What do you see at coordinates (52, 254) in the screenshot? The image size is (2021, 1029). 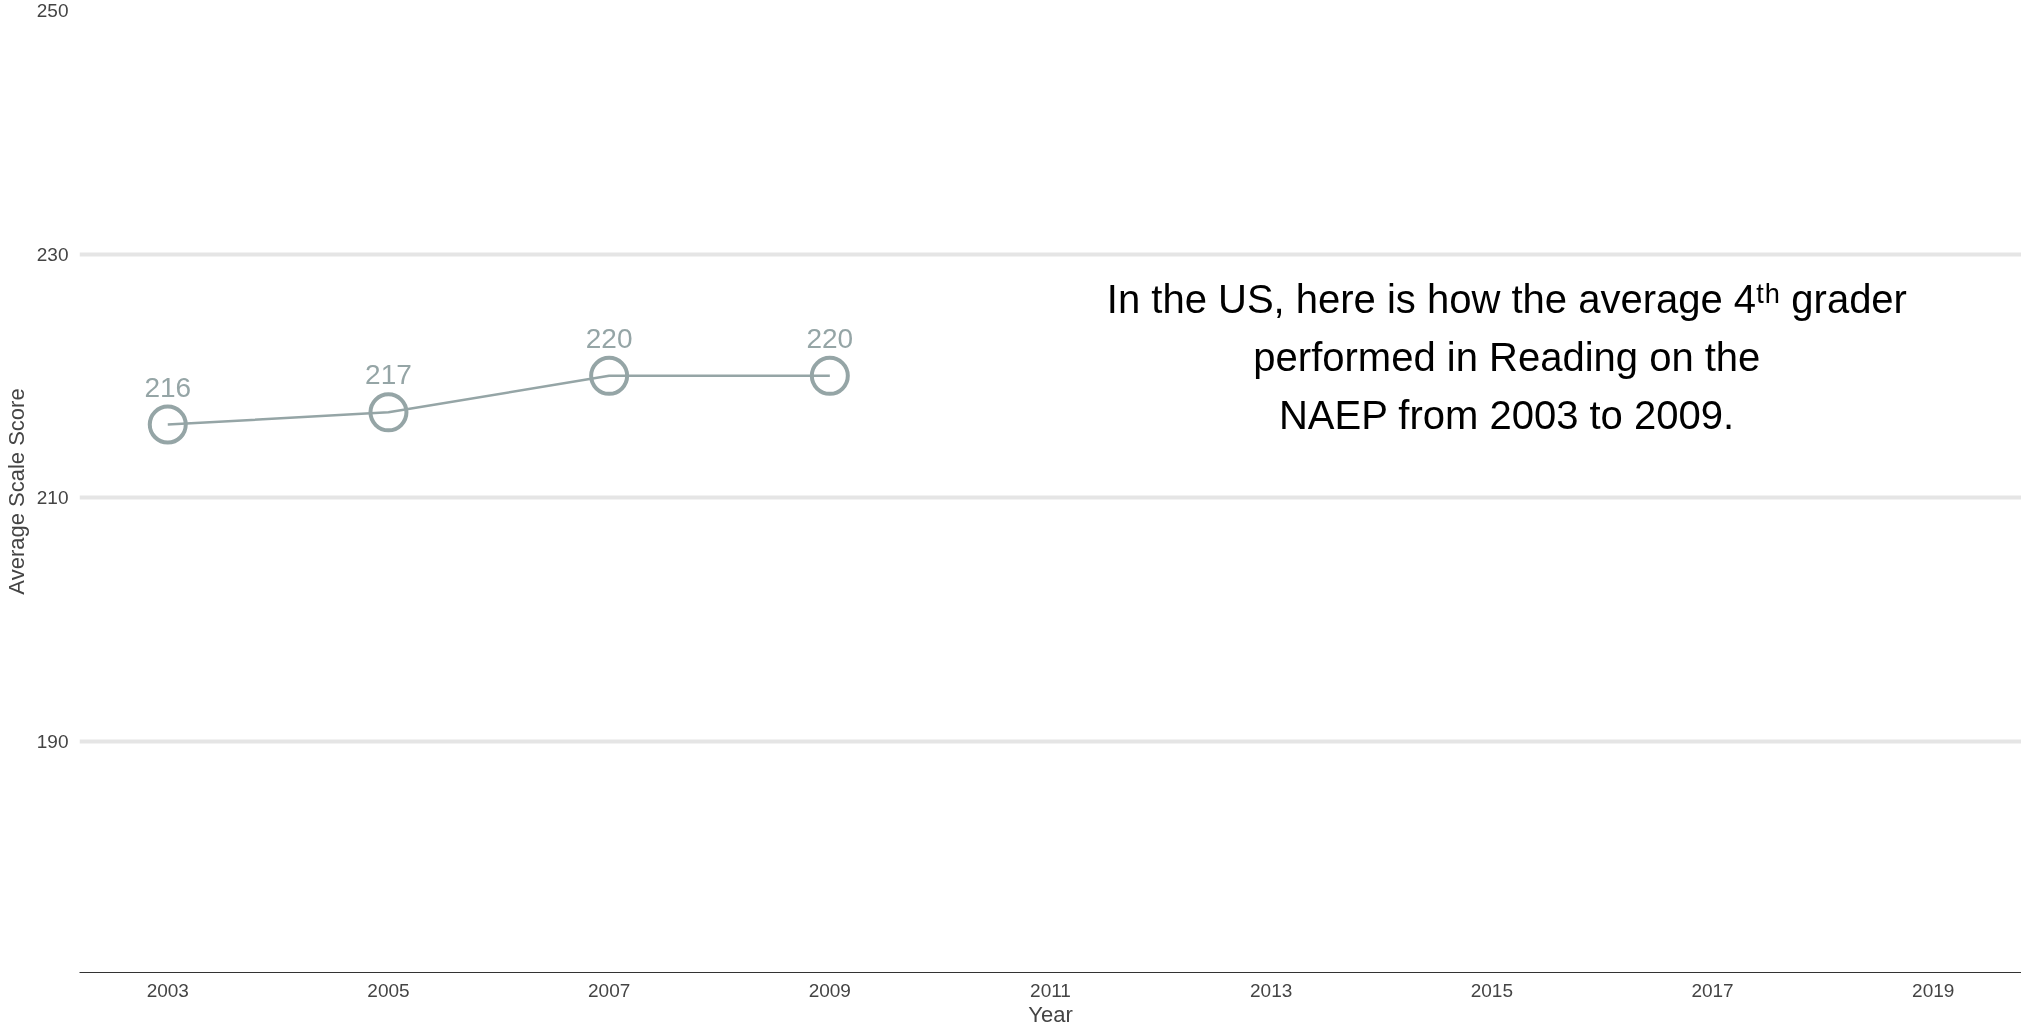 I see `y-tick-label: 230` at bounding box center [52, 254].